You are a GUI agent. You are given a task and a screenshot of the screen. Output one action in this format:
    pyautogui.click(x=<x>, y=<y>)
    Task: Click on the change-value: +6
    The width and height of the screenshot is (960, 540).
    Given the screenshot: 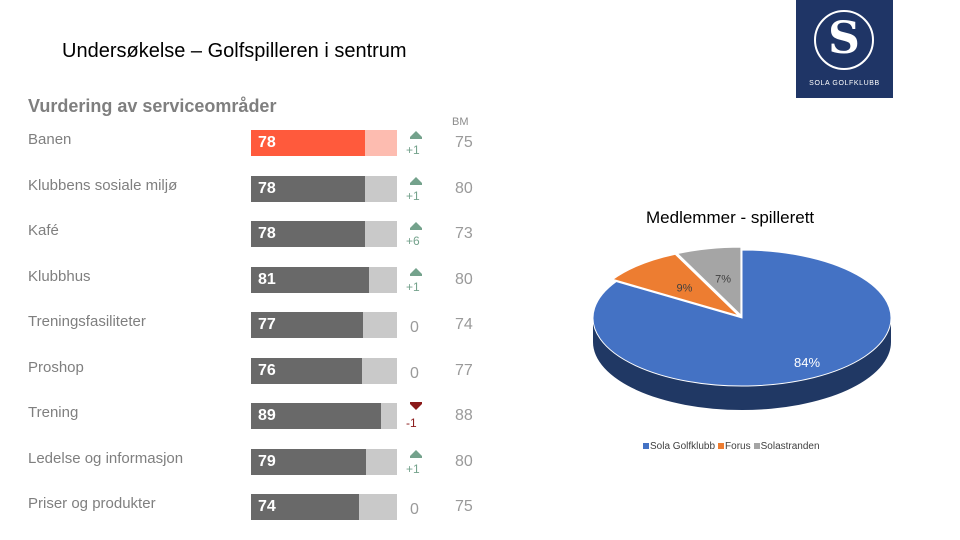 What is the action you would take?
    pyautogui.click(x=413, y=241)
    